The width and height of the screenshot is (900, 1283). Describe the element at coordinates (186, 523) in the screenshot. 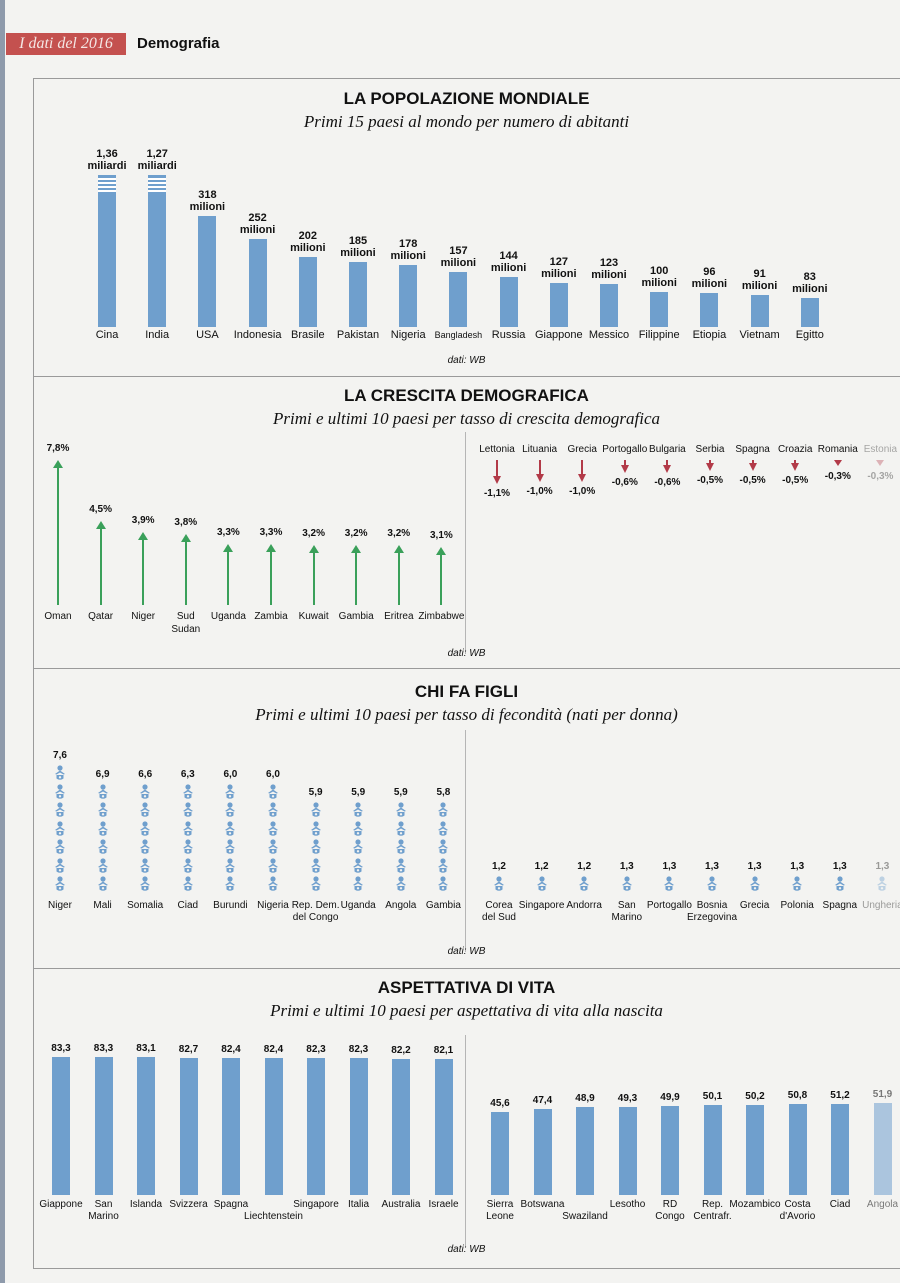

I see `value-label: 3,8%` at that location.